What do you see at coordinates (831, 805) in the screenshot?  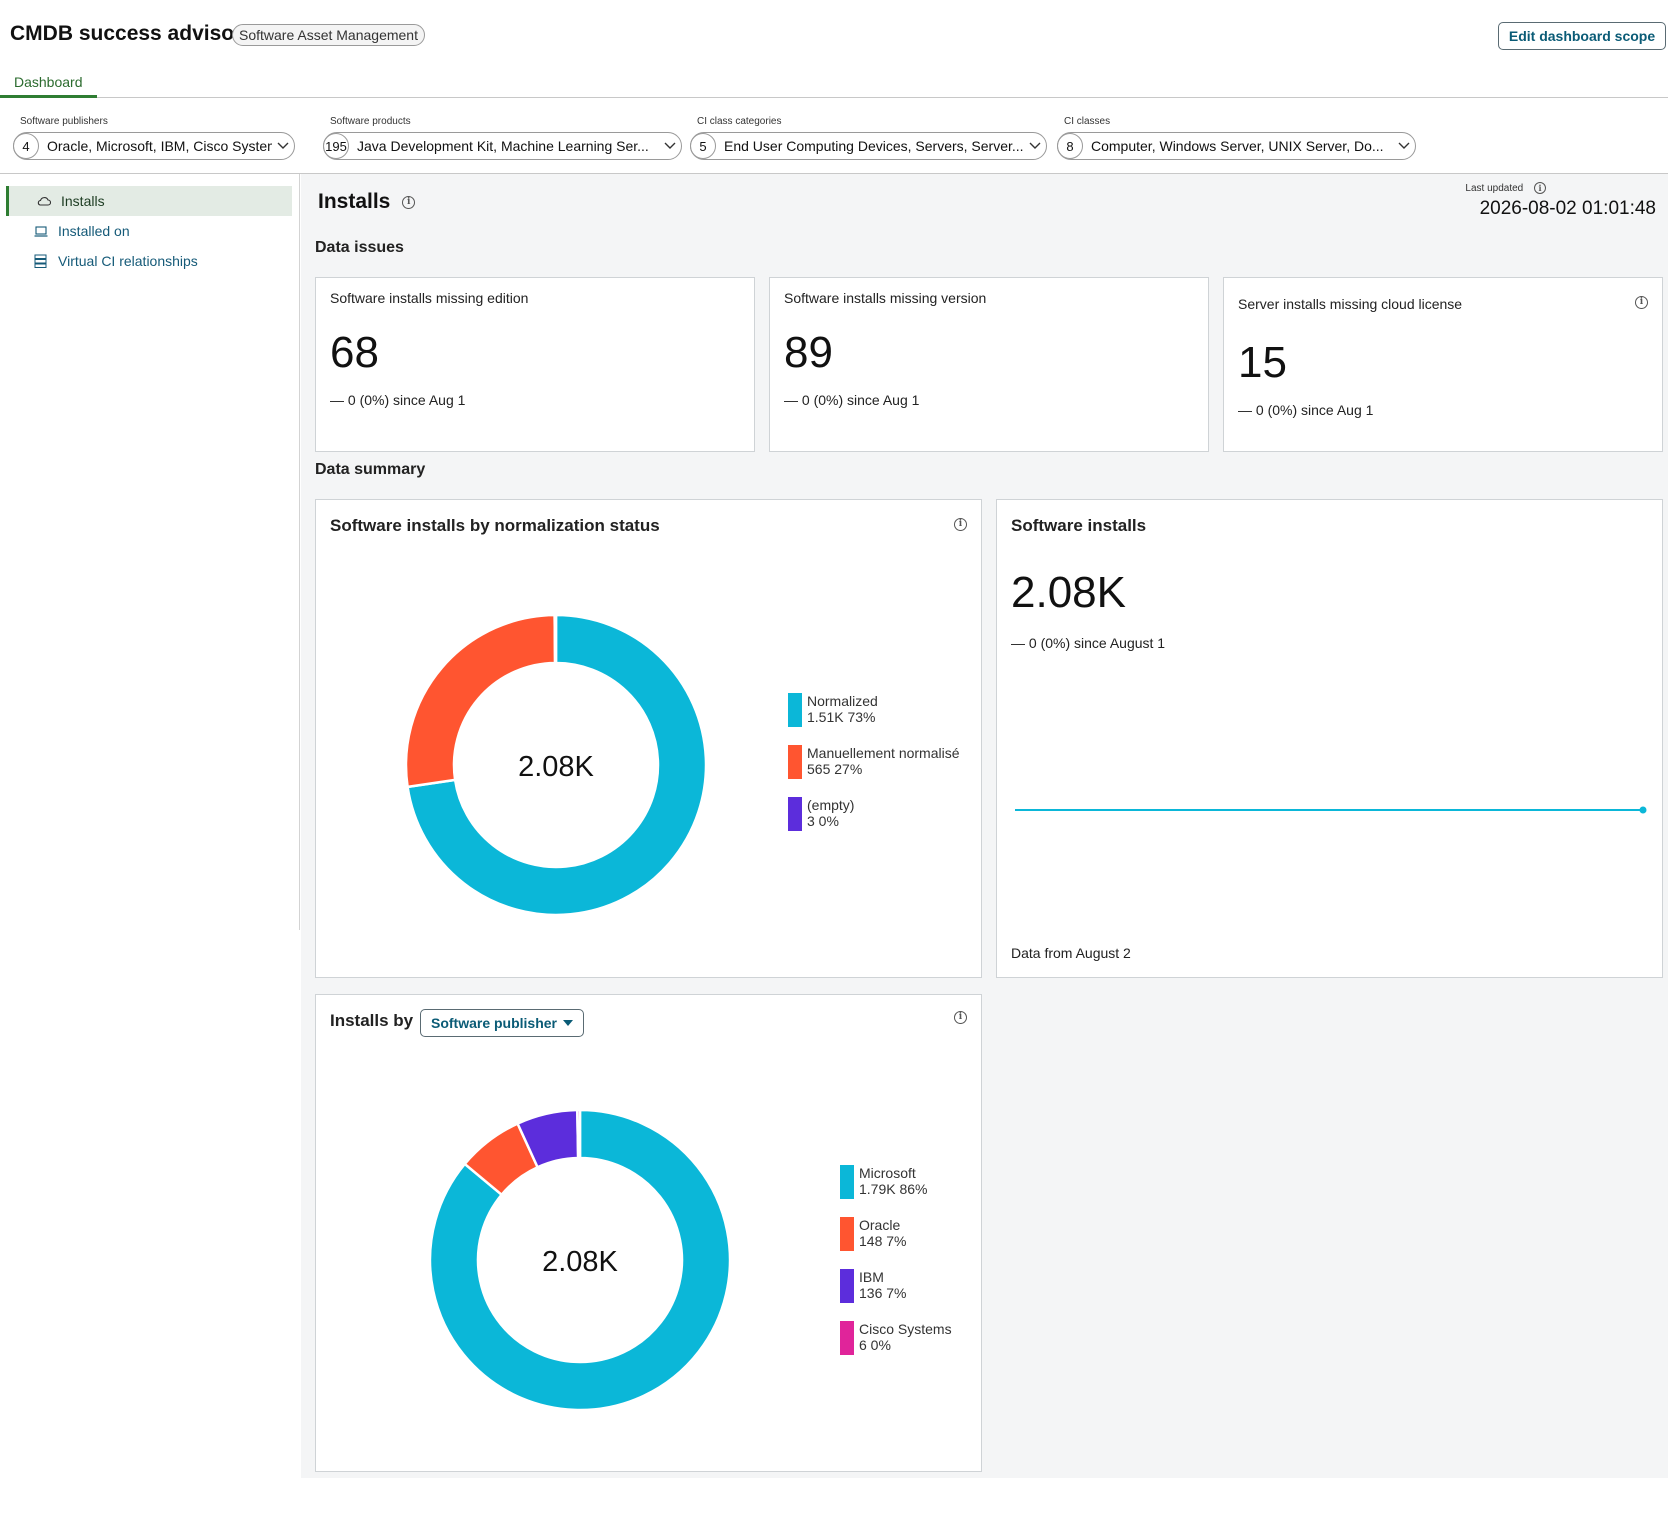 I see `legend-series-name: (empty)` at bounding box center [831, 805].